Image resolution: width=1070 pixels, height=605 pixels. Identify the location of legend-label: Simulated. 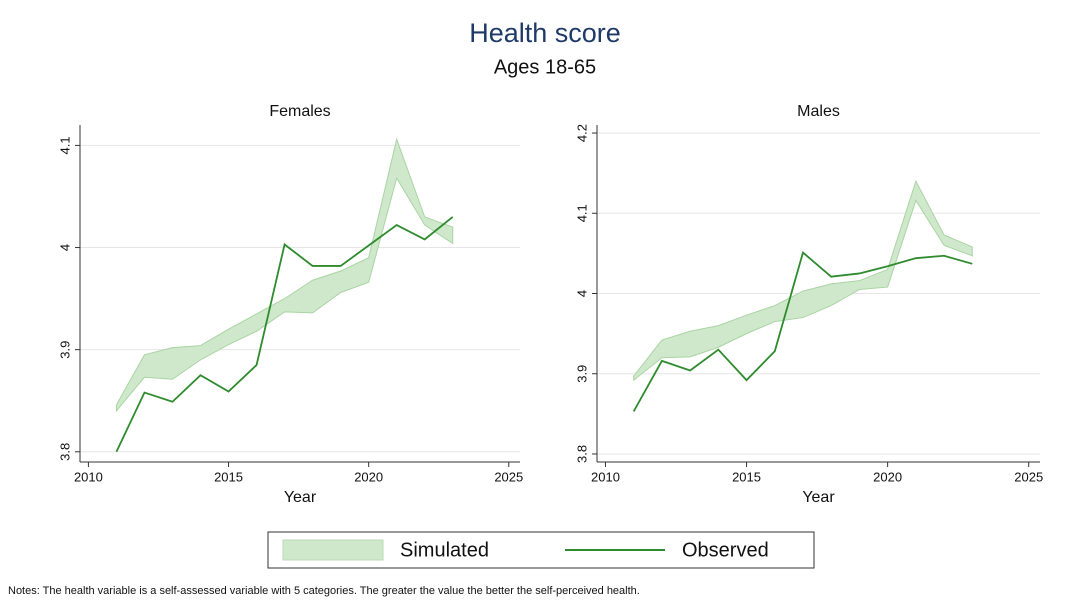
(444, 550).